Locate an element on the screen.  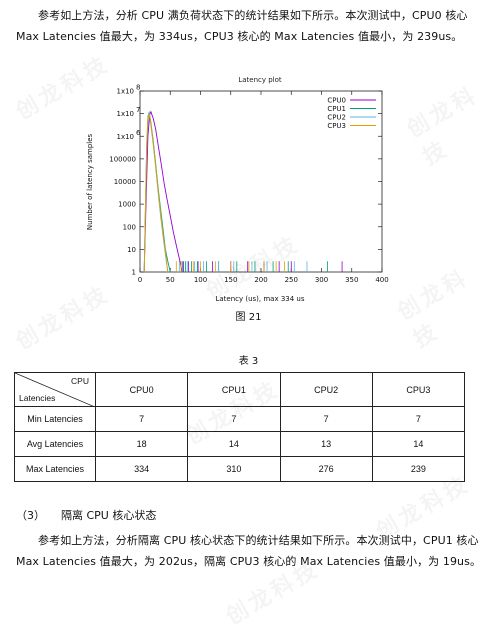
x-tick-label: 350 is located at coordinates (351, 280).